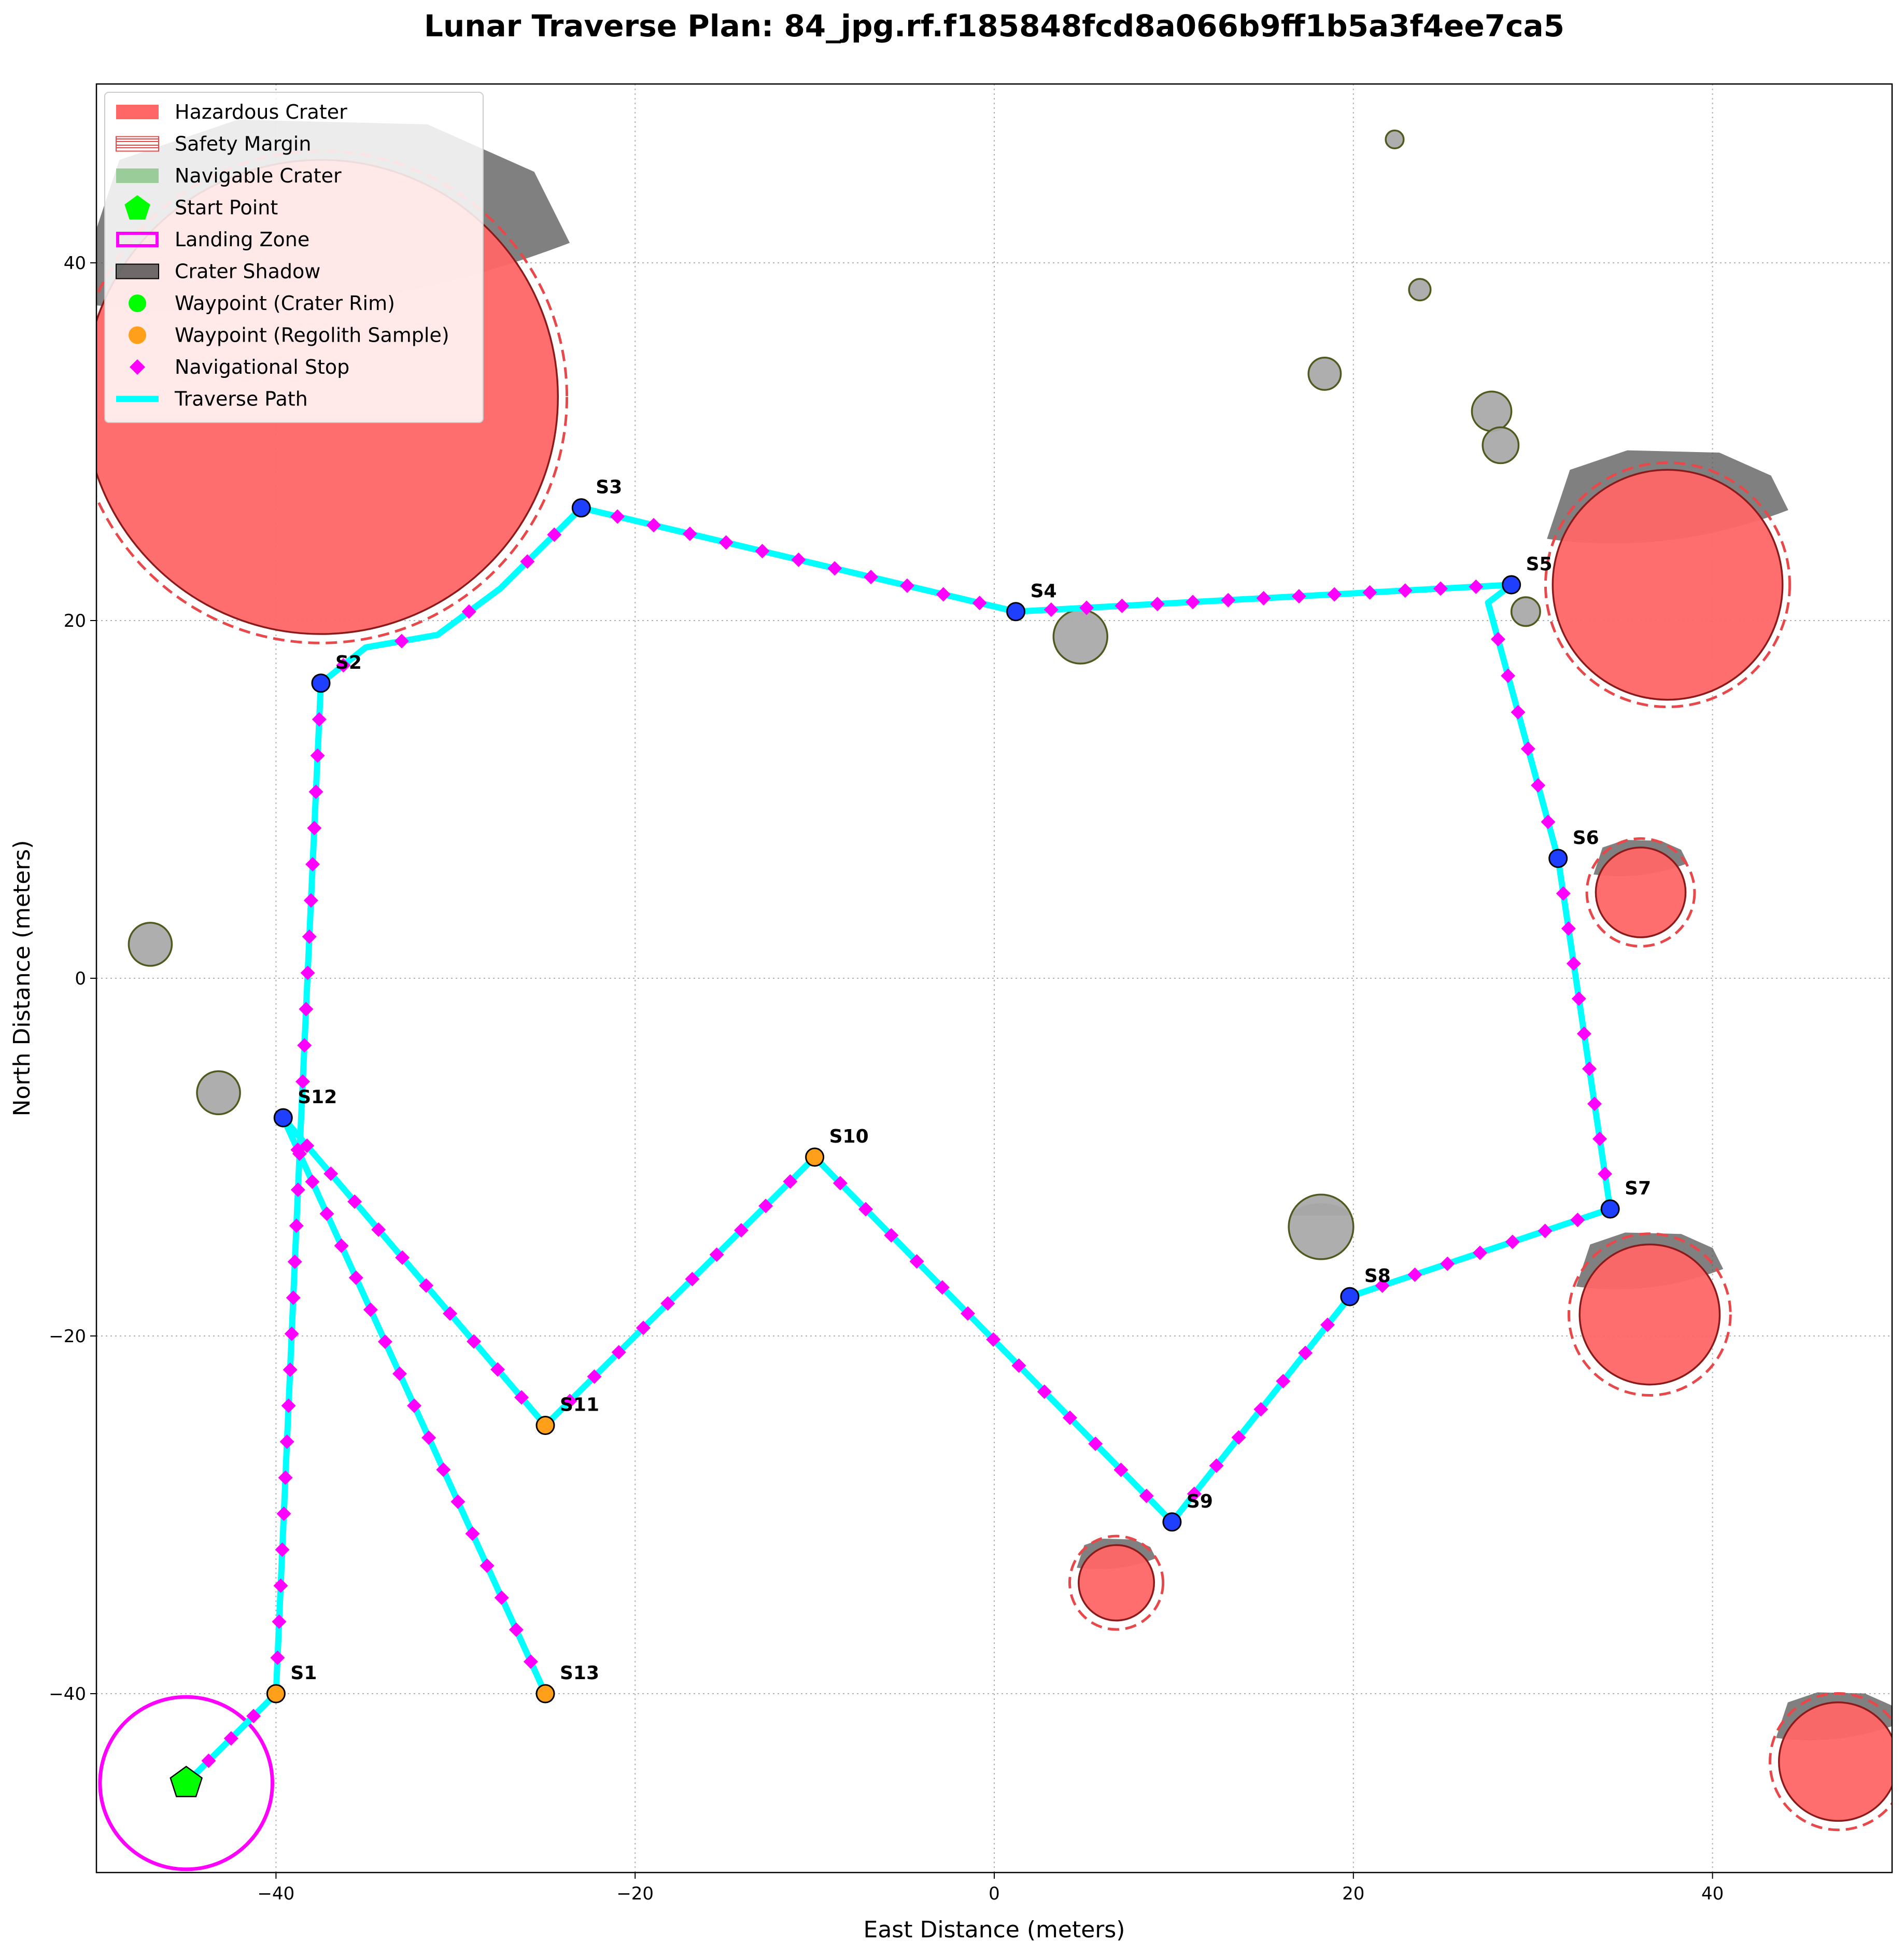 The width and height of the screenshot is (1904, 1956). What do you see at coordinates (137, 367) in the screenshot?
I see `legend-navstop-swatch` at bounding box center [137, 367].